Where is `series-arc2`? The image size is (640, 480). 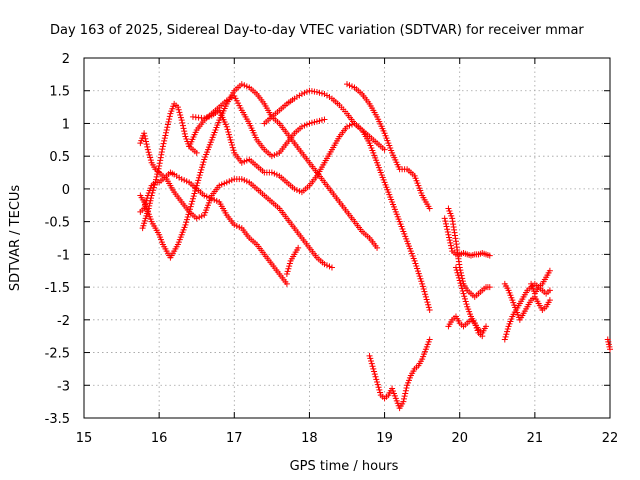
series-arc2 is located at coordinates (236, 200).